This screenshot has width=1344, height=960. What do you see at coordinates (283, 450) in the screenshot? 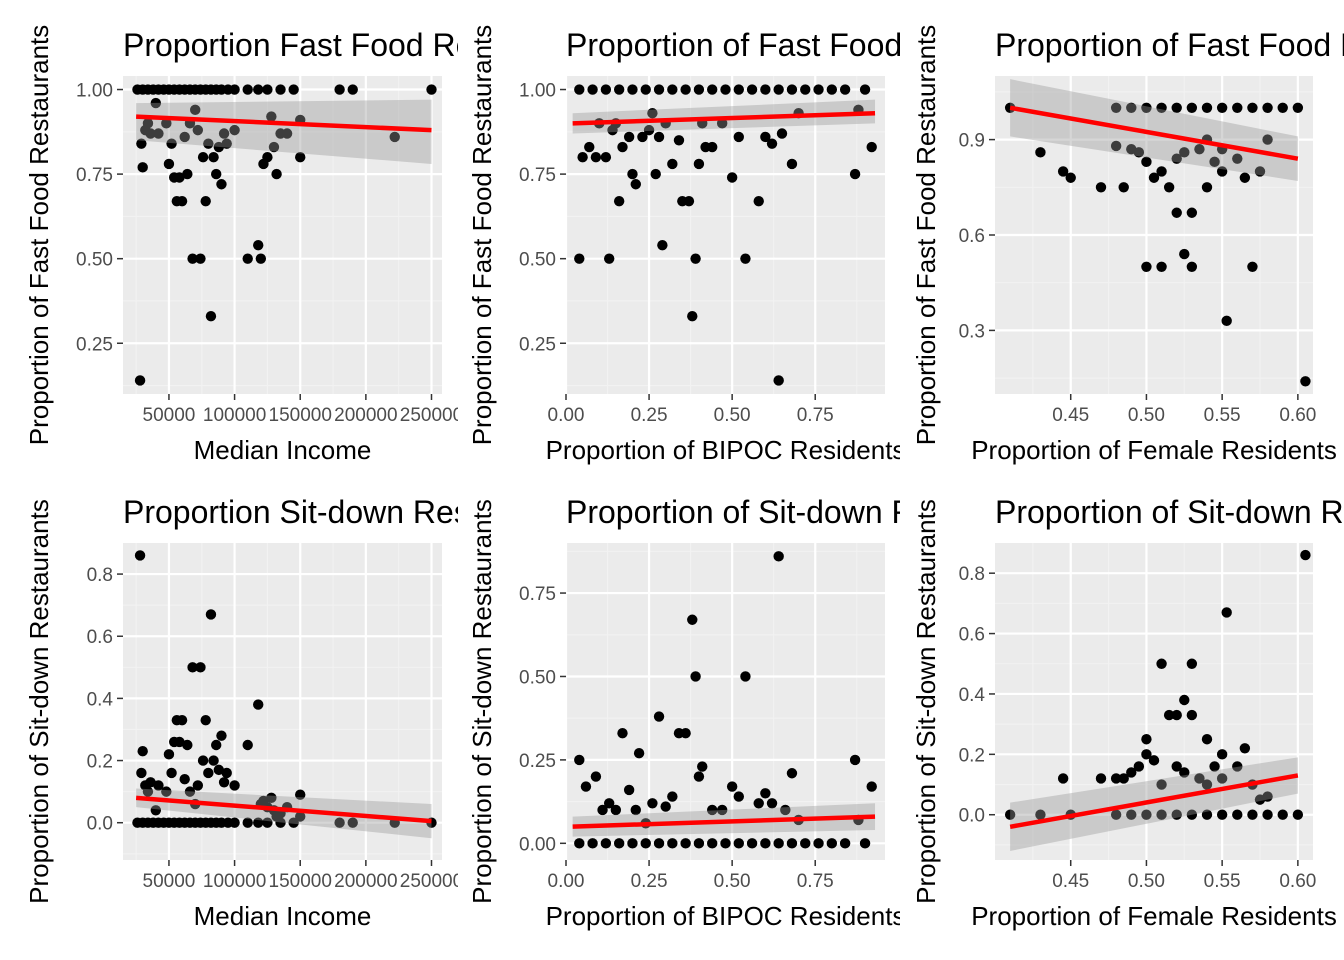
I see `chart-1-x-axis-title: Median Income` at bounding box center [283, 450].